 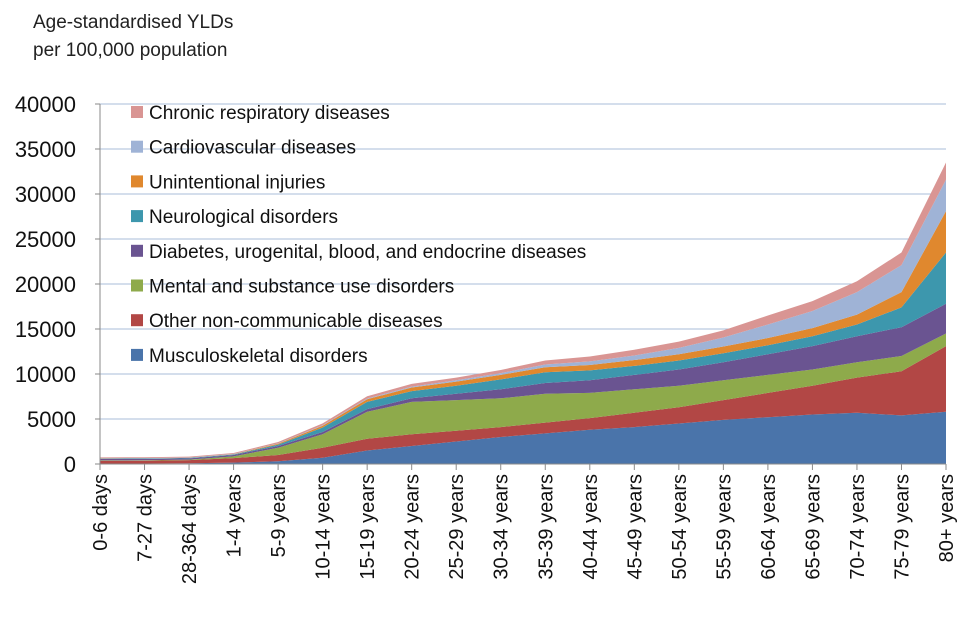 I want to click on x-tick-label: 28-364 days, so click(x=190, y=529).